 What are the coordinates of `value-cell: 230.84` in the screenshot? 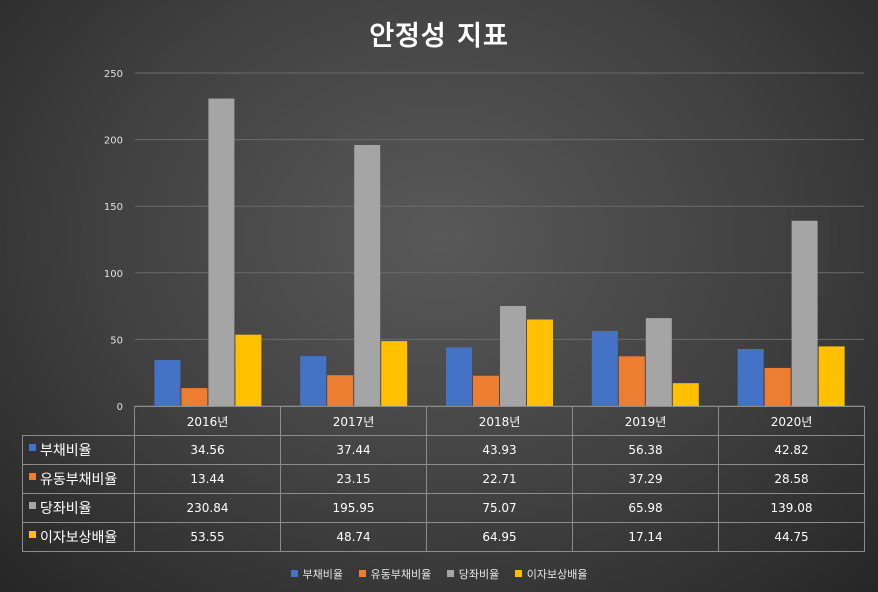 It's located at (207, 508).